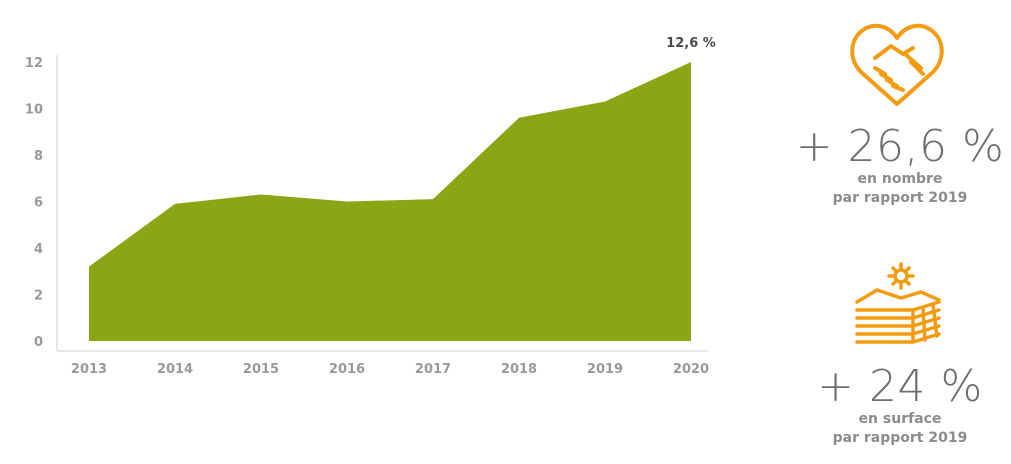 The image size is (1011, 464). I want to click on peak-annotation: 12,6 %, so click(691, 43).